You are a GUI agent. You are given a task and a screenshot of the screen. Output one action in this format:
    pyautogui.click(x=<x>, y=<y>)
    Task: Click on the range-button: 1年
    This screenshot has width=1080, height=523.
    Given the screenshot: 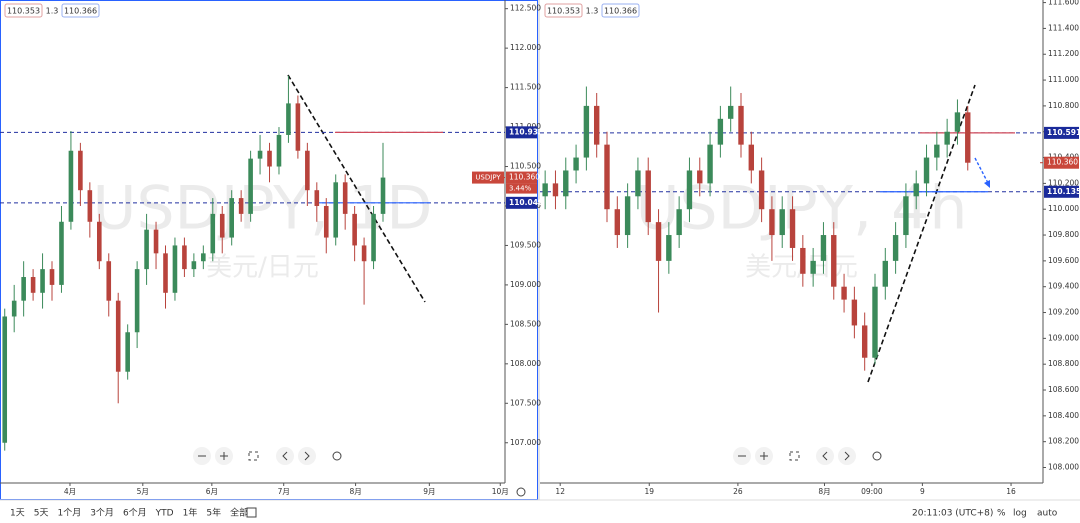 What is the action you would take?
    pyautogui.click(x=190, y=513)
    